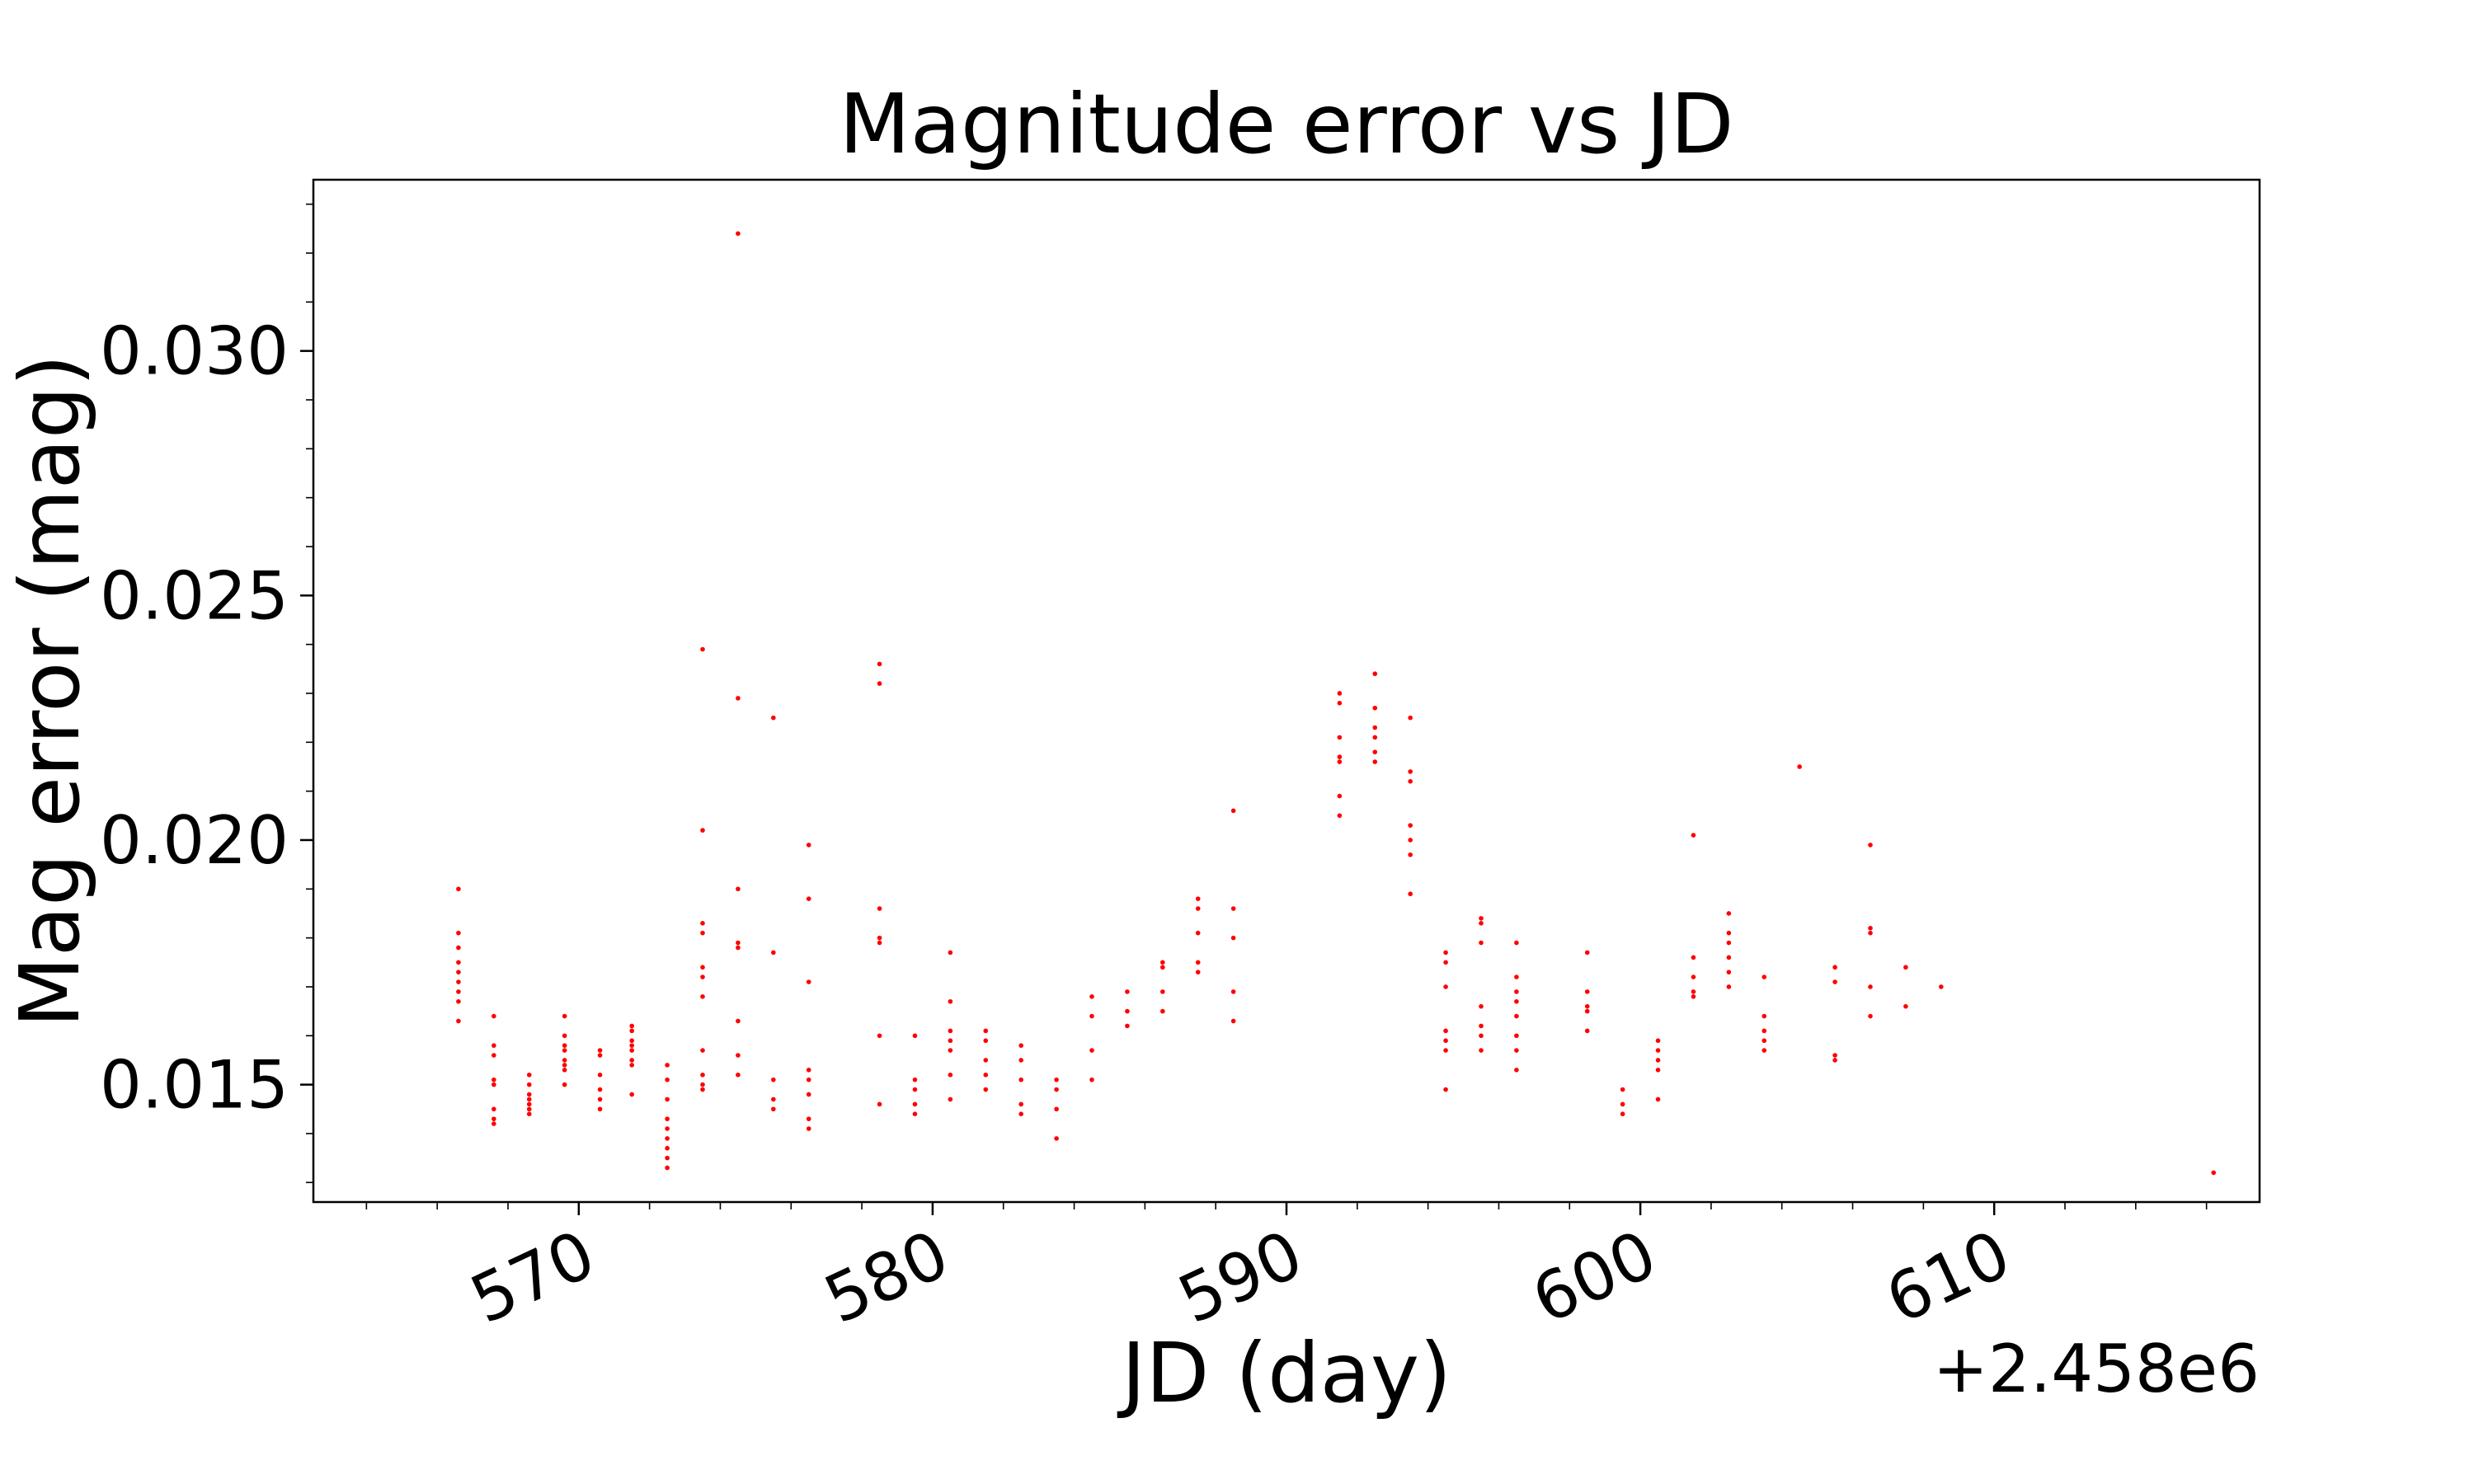 The height and width of the screenshot is (1484, 2474). What do you see at coordinates (194, 840) in the screenshot?
I see `y-tick-label: 0.020` at bounding box center [194, 840].